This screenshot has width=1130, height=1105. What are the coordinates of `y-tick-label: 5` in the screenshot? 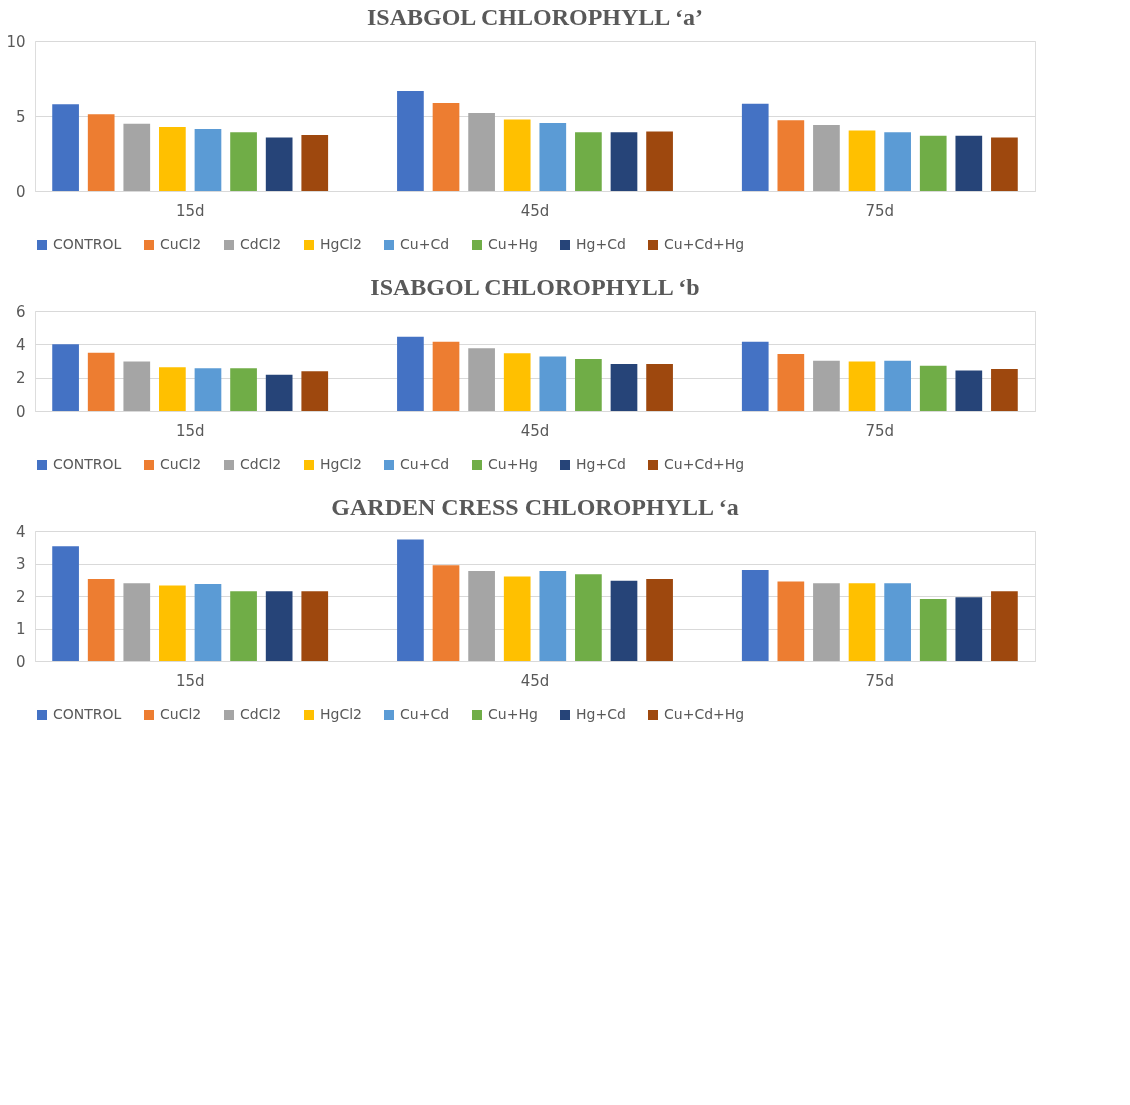 It's located at (20, 116).